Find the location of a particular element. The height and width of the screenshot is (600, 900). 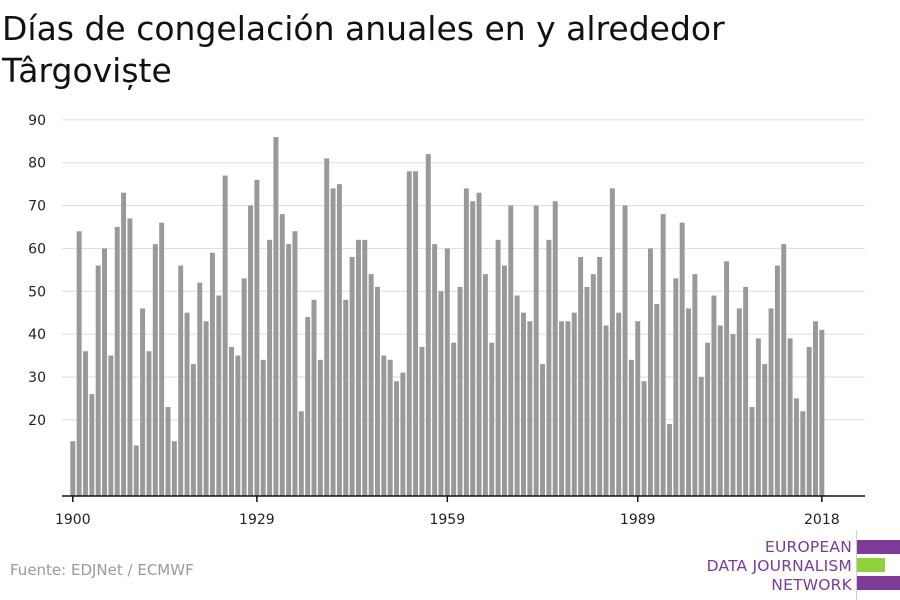

y-tick-label: 60 is located at coordinates (37, 249).